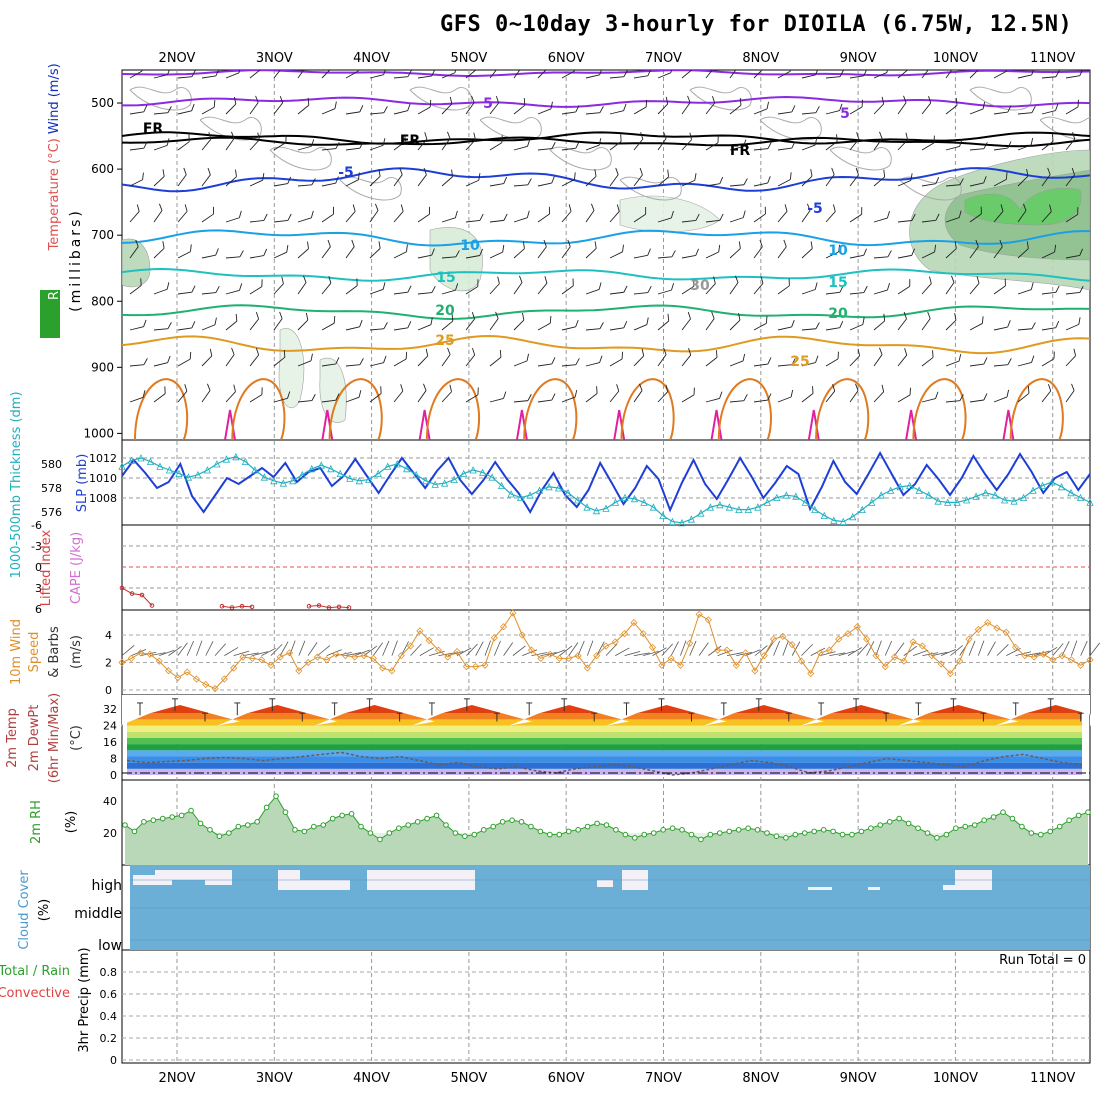 This screenshot has height=1100, width=1100. I want to click on temp-color-band, so click(604, 771).